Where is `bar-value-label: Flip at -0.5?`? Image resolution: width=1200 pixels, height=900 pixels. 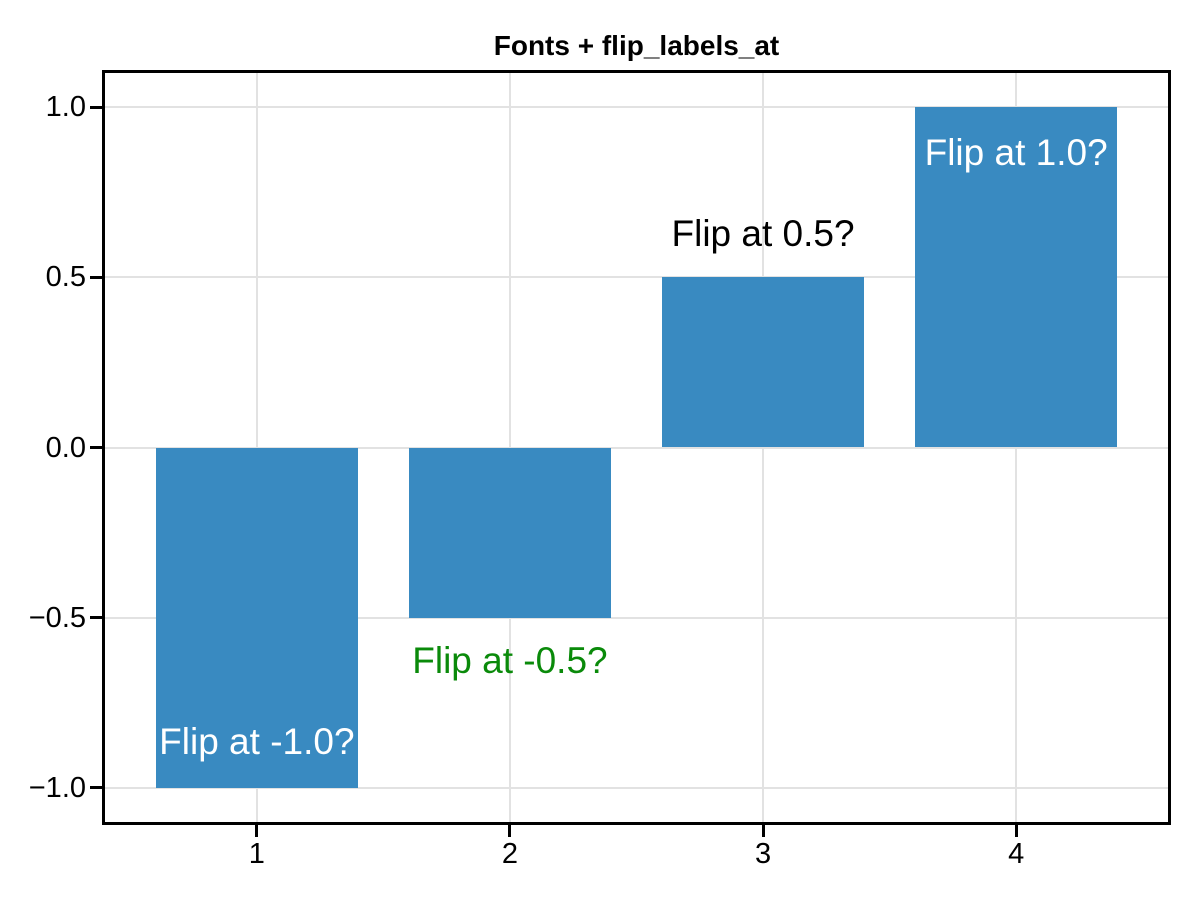
bar-value-label: Flip at -0.5? is located at coordinates (510, 660).